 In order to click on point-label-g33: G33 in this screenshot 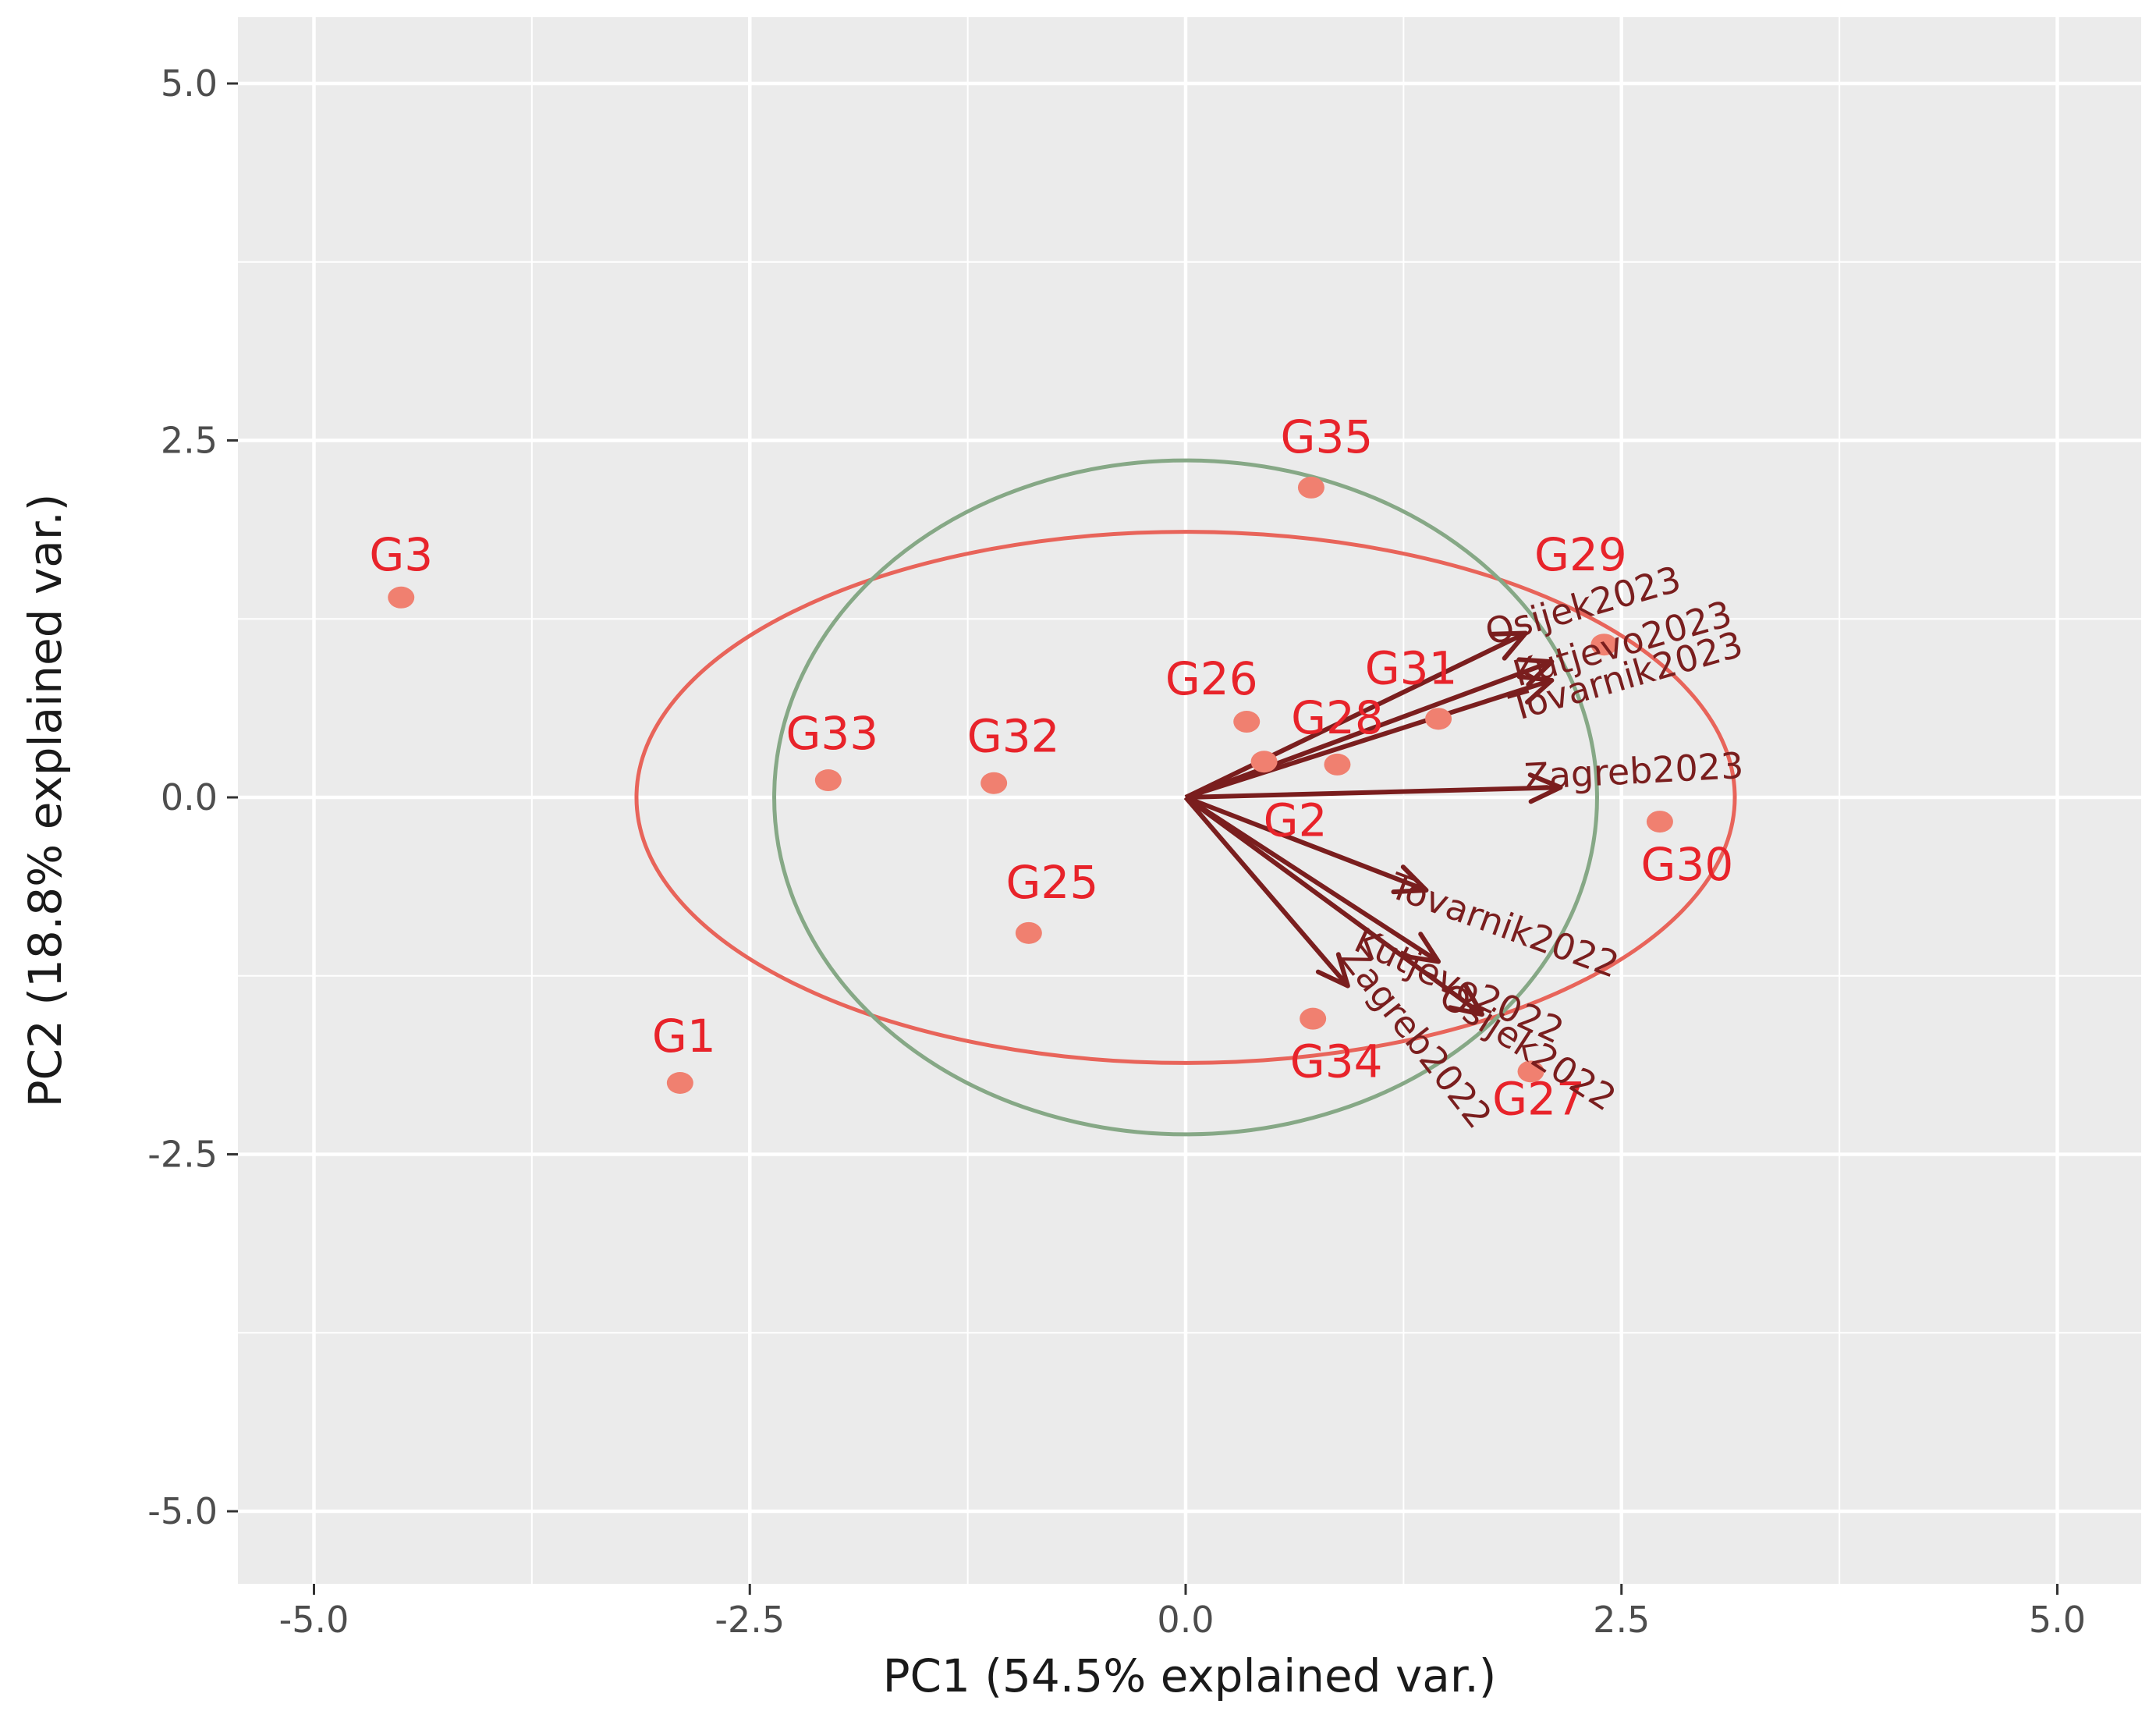, I will do `click(832, 733)`.